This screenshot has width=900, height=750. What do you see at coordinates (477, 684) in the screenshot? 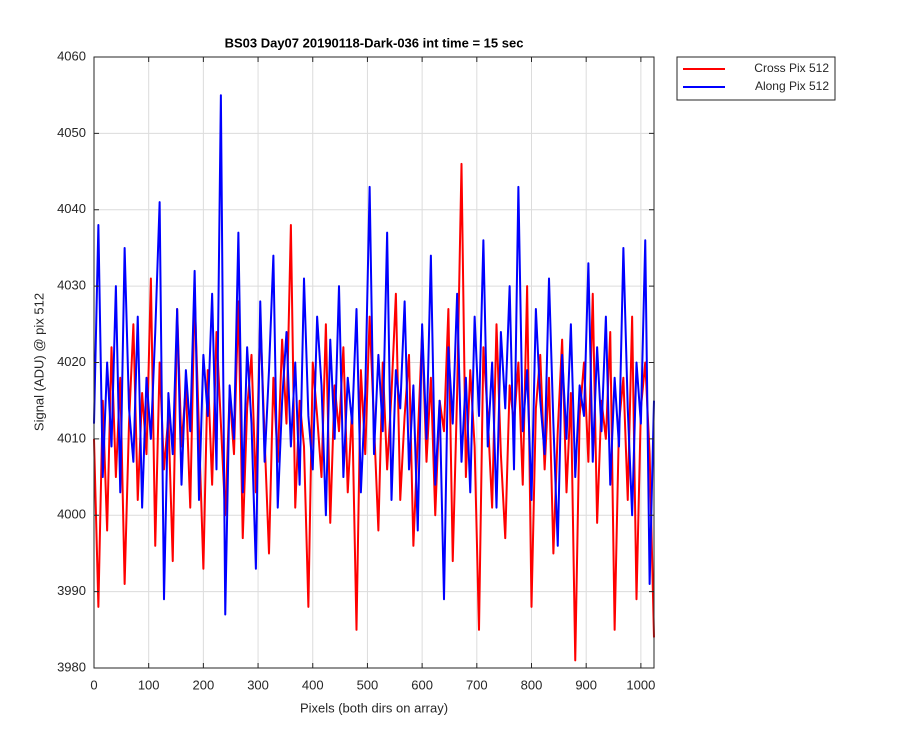
I see `x-tick-label: 700` at bounding box center [477, 684].